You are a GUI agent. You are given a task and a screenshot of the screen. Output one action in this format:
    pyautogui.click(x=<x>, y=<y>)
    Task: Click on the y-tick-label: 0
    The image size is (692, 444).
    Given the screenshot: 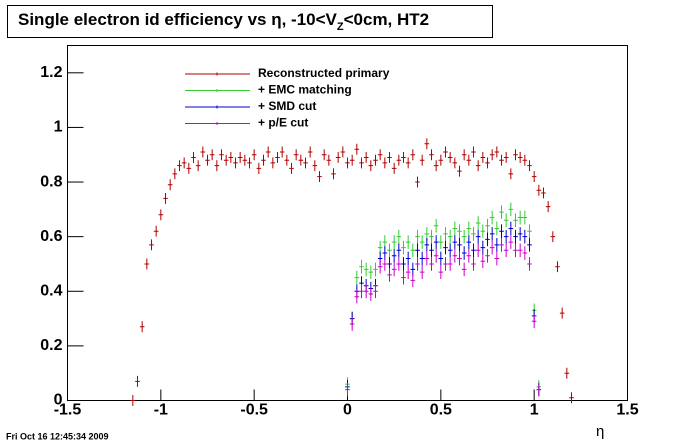 What is the action you would take?
    pyautogui.click(x=58, y=400)
    